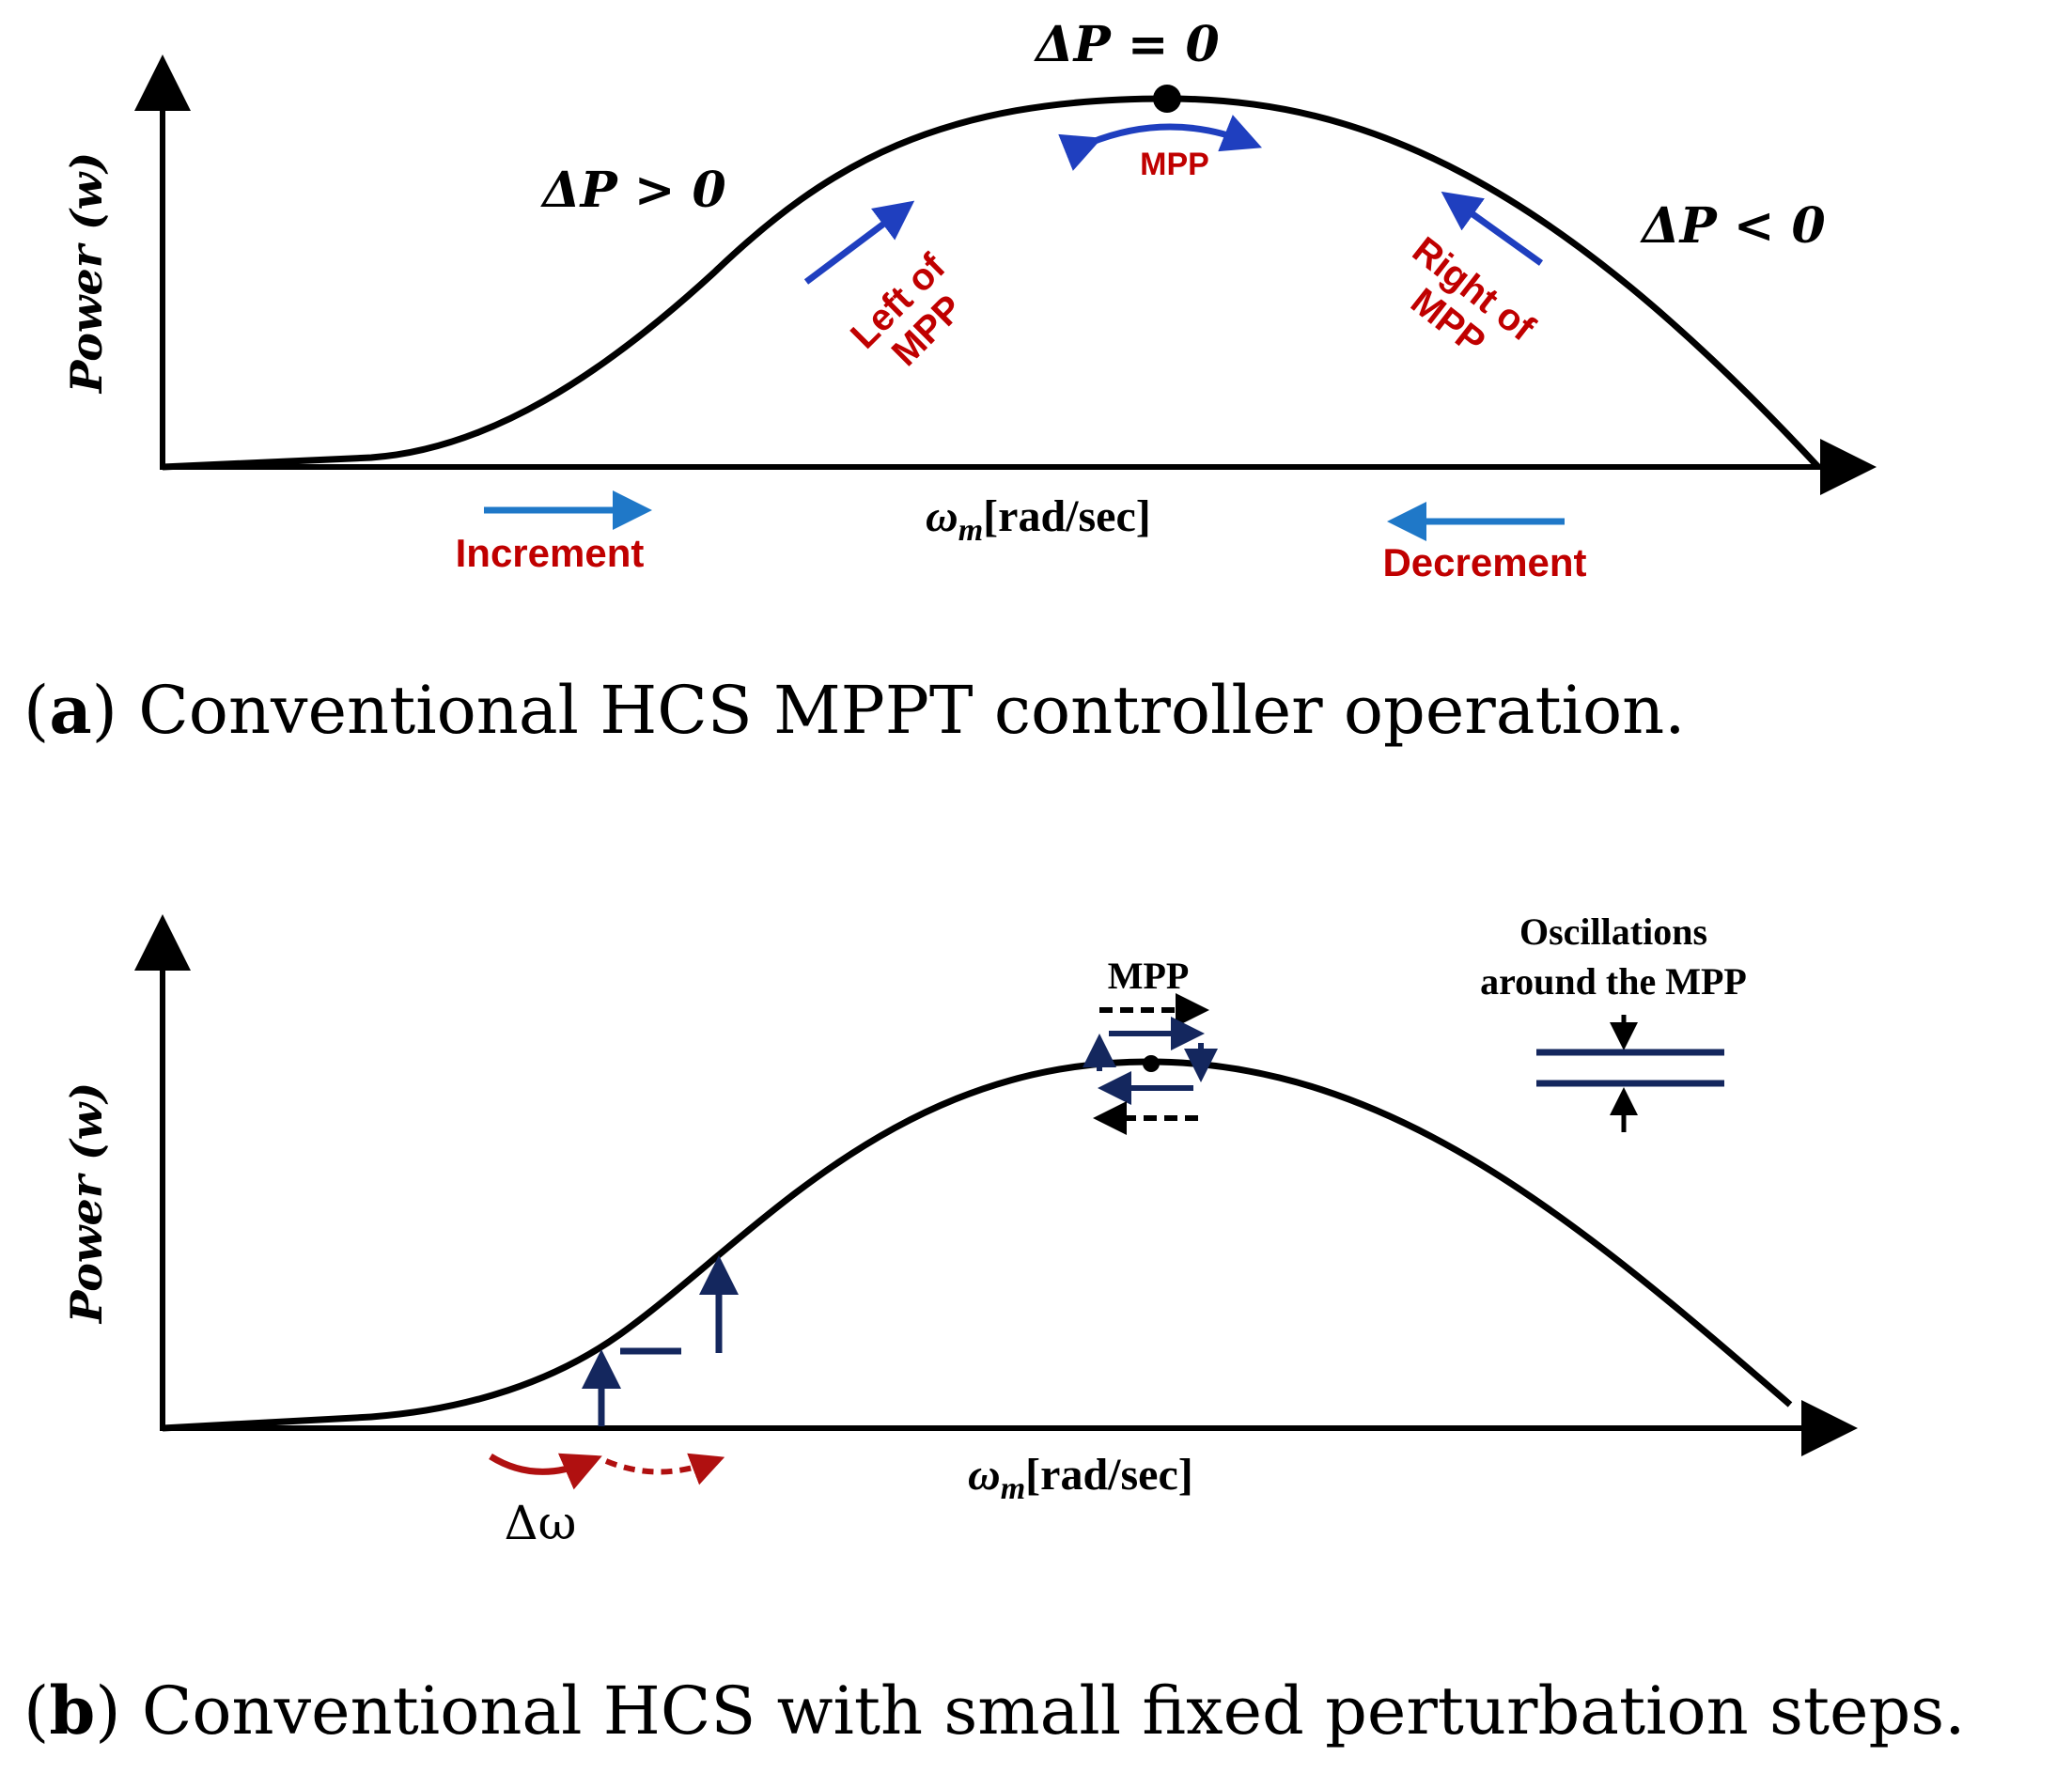 The width and height of the screenshot is (2072, 1773). I want to click on panel-a-caption-close: ), so click(104, 710).